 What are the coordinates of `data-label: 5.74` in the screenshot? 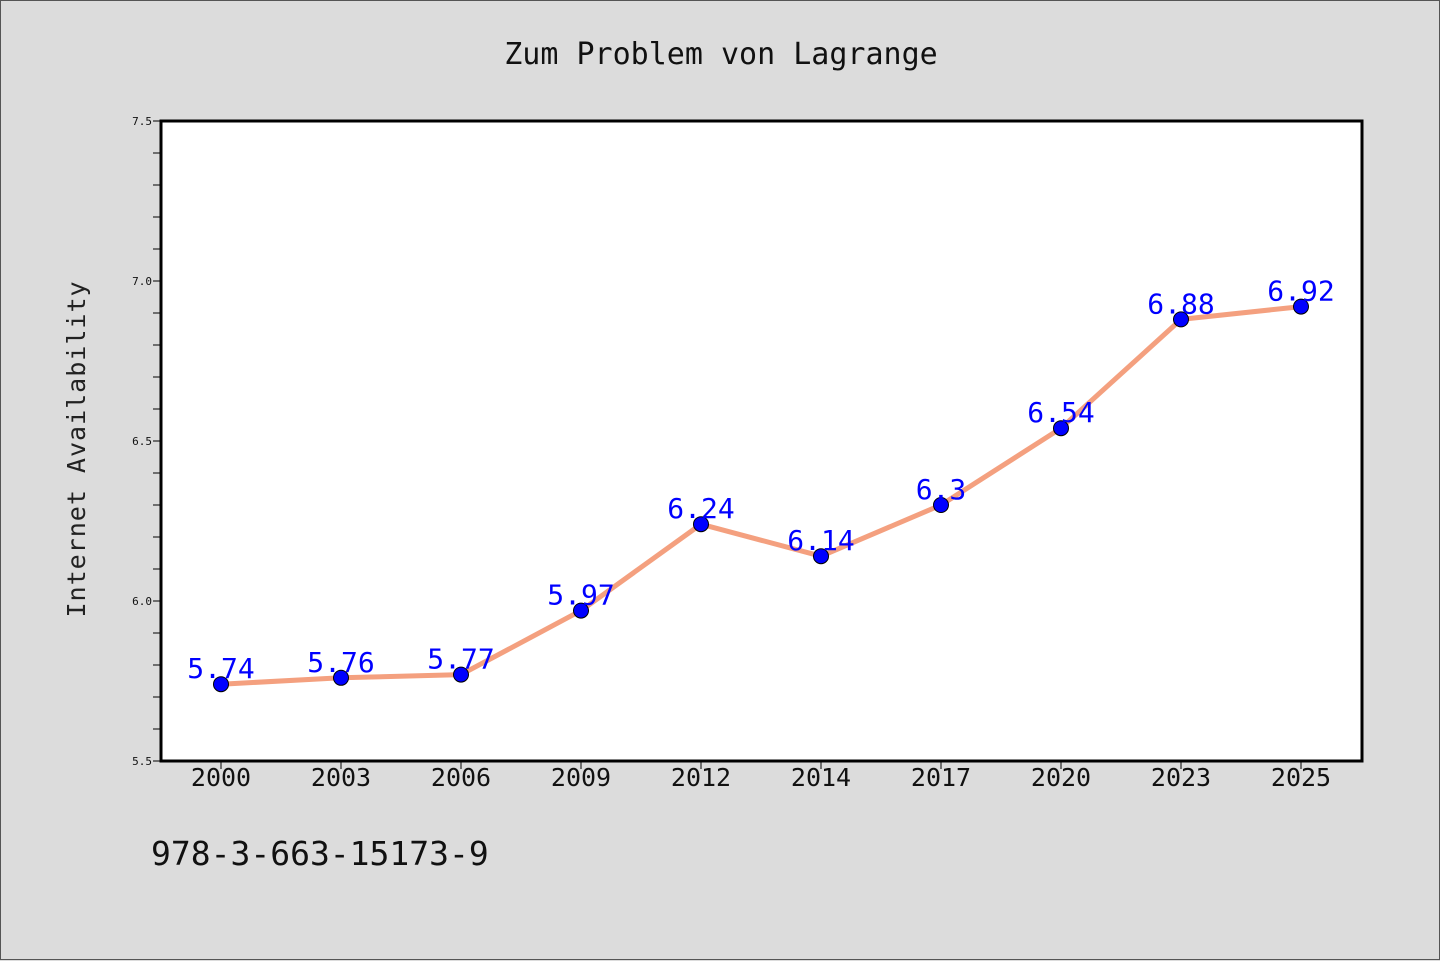 It's located at (220, 668).